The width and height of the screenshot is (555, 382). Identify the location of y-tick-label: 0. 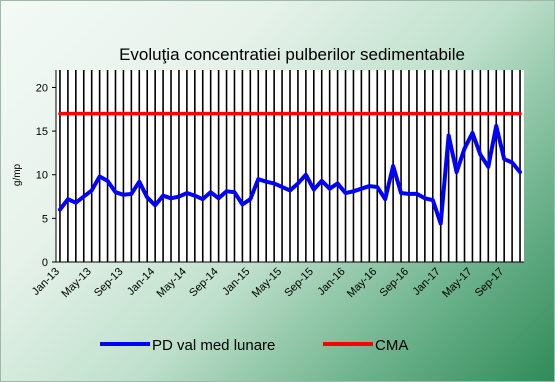
(45, 263).